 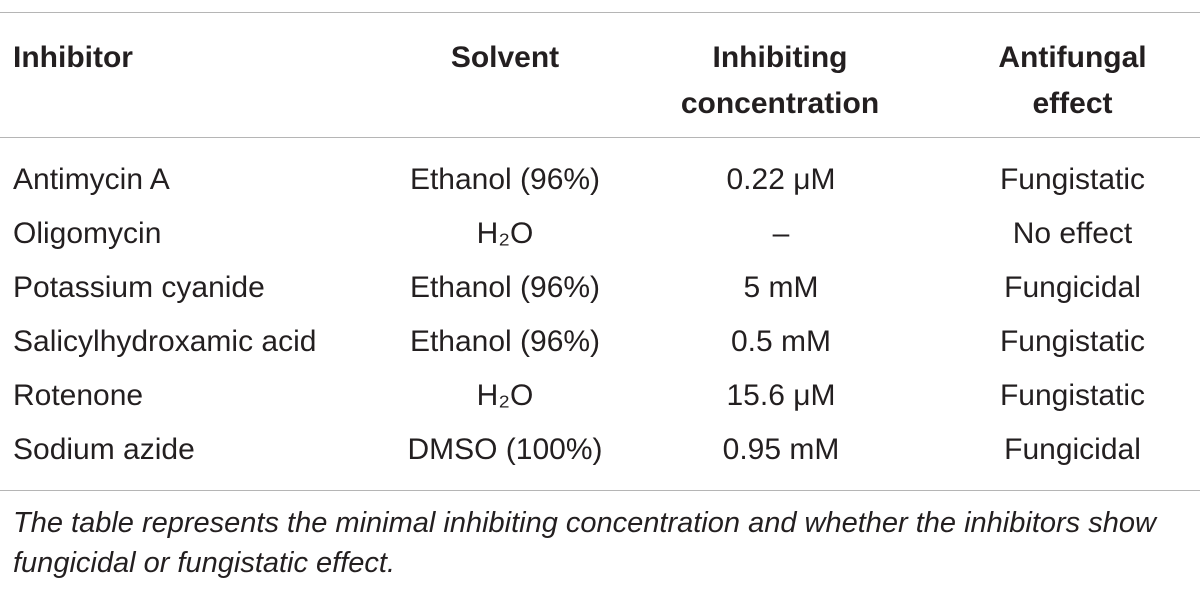 I want to click on header-effect: Antifungal effect, so click(x=1072, y=81).